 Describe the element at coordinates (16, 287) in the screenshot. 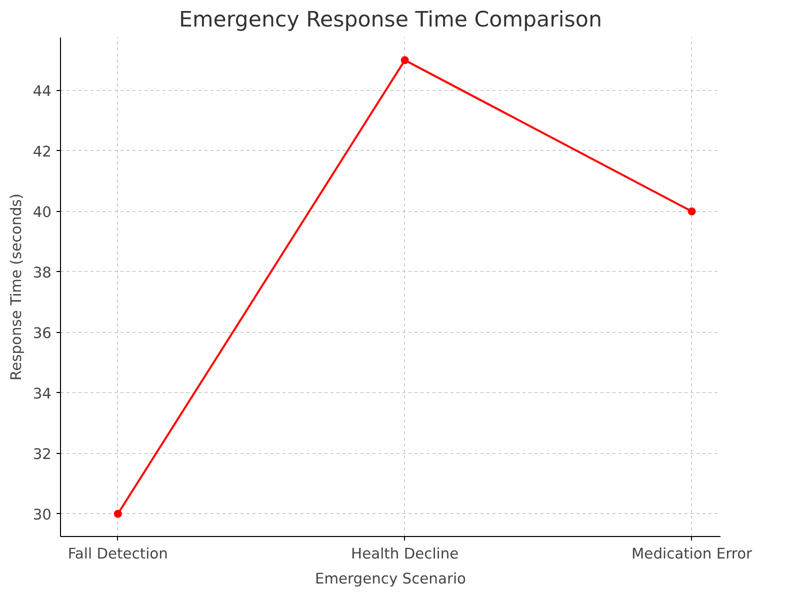

I see `y-axis-title: Response Time (seconds)` at that location.